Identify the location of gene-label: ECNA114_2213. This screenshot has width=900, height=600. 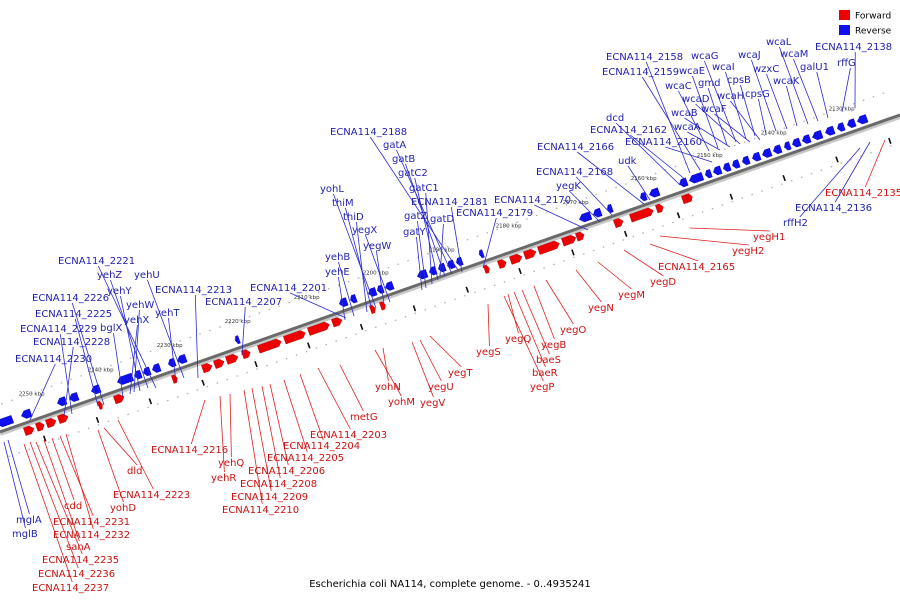
(193, 290).